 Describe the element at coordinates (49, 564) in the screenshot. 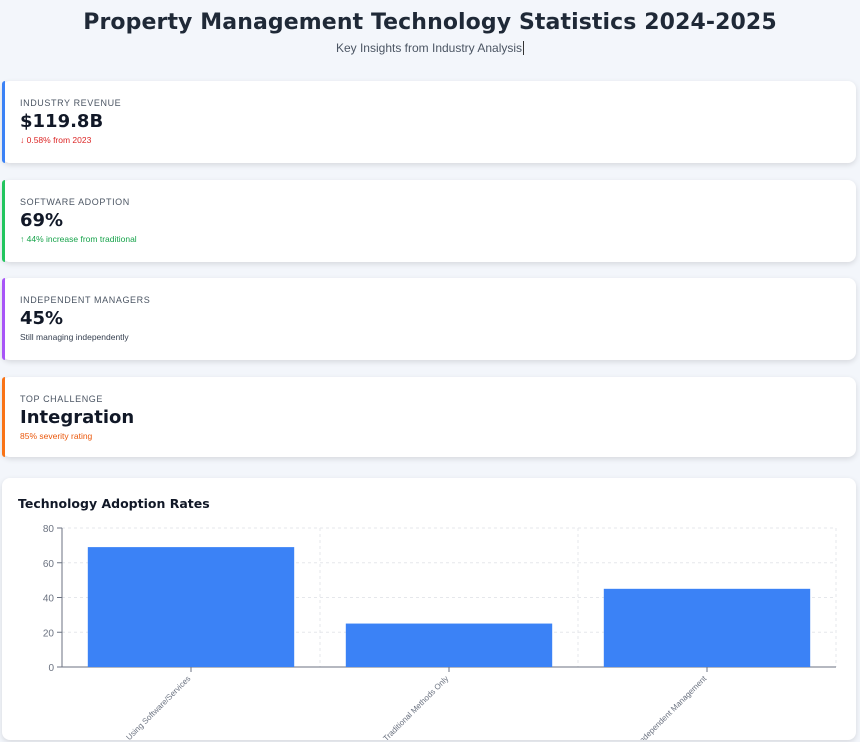

I see `y-tick-label: 60` at that location.